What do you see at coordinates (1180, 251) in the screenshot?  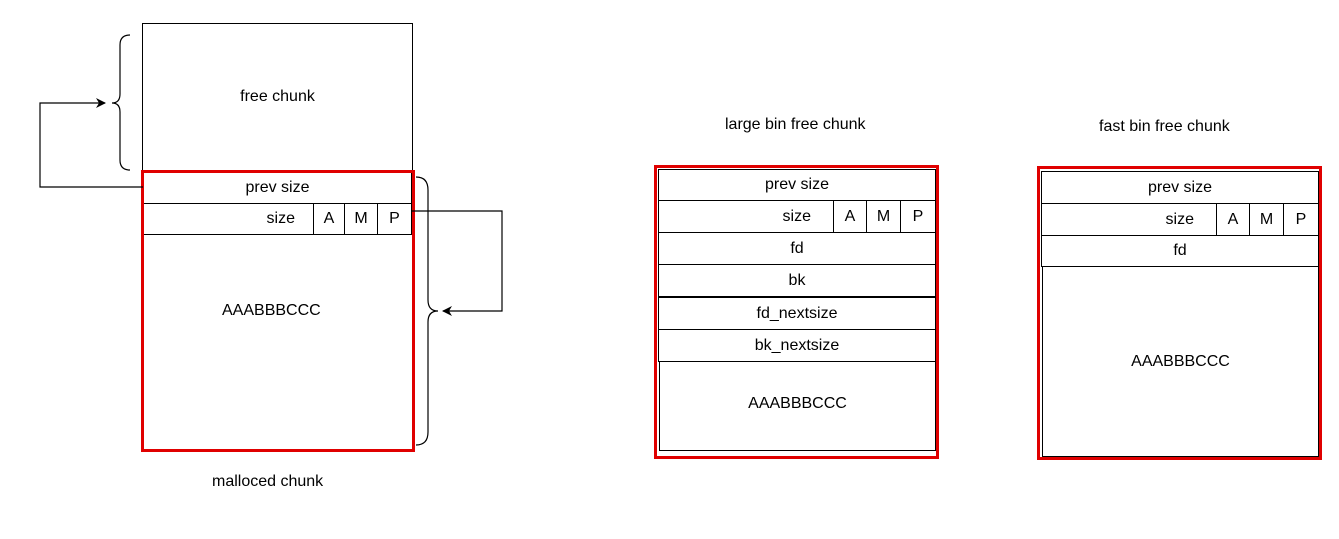 I see `fb-fd-field: fd` at bounding box center [1180, 251].